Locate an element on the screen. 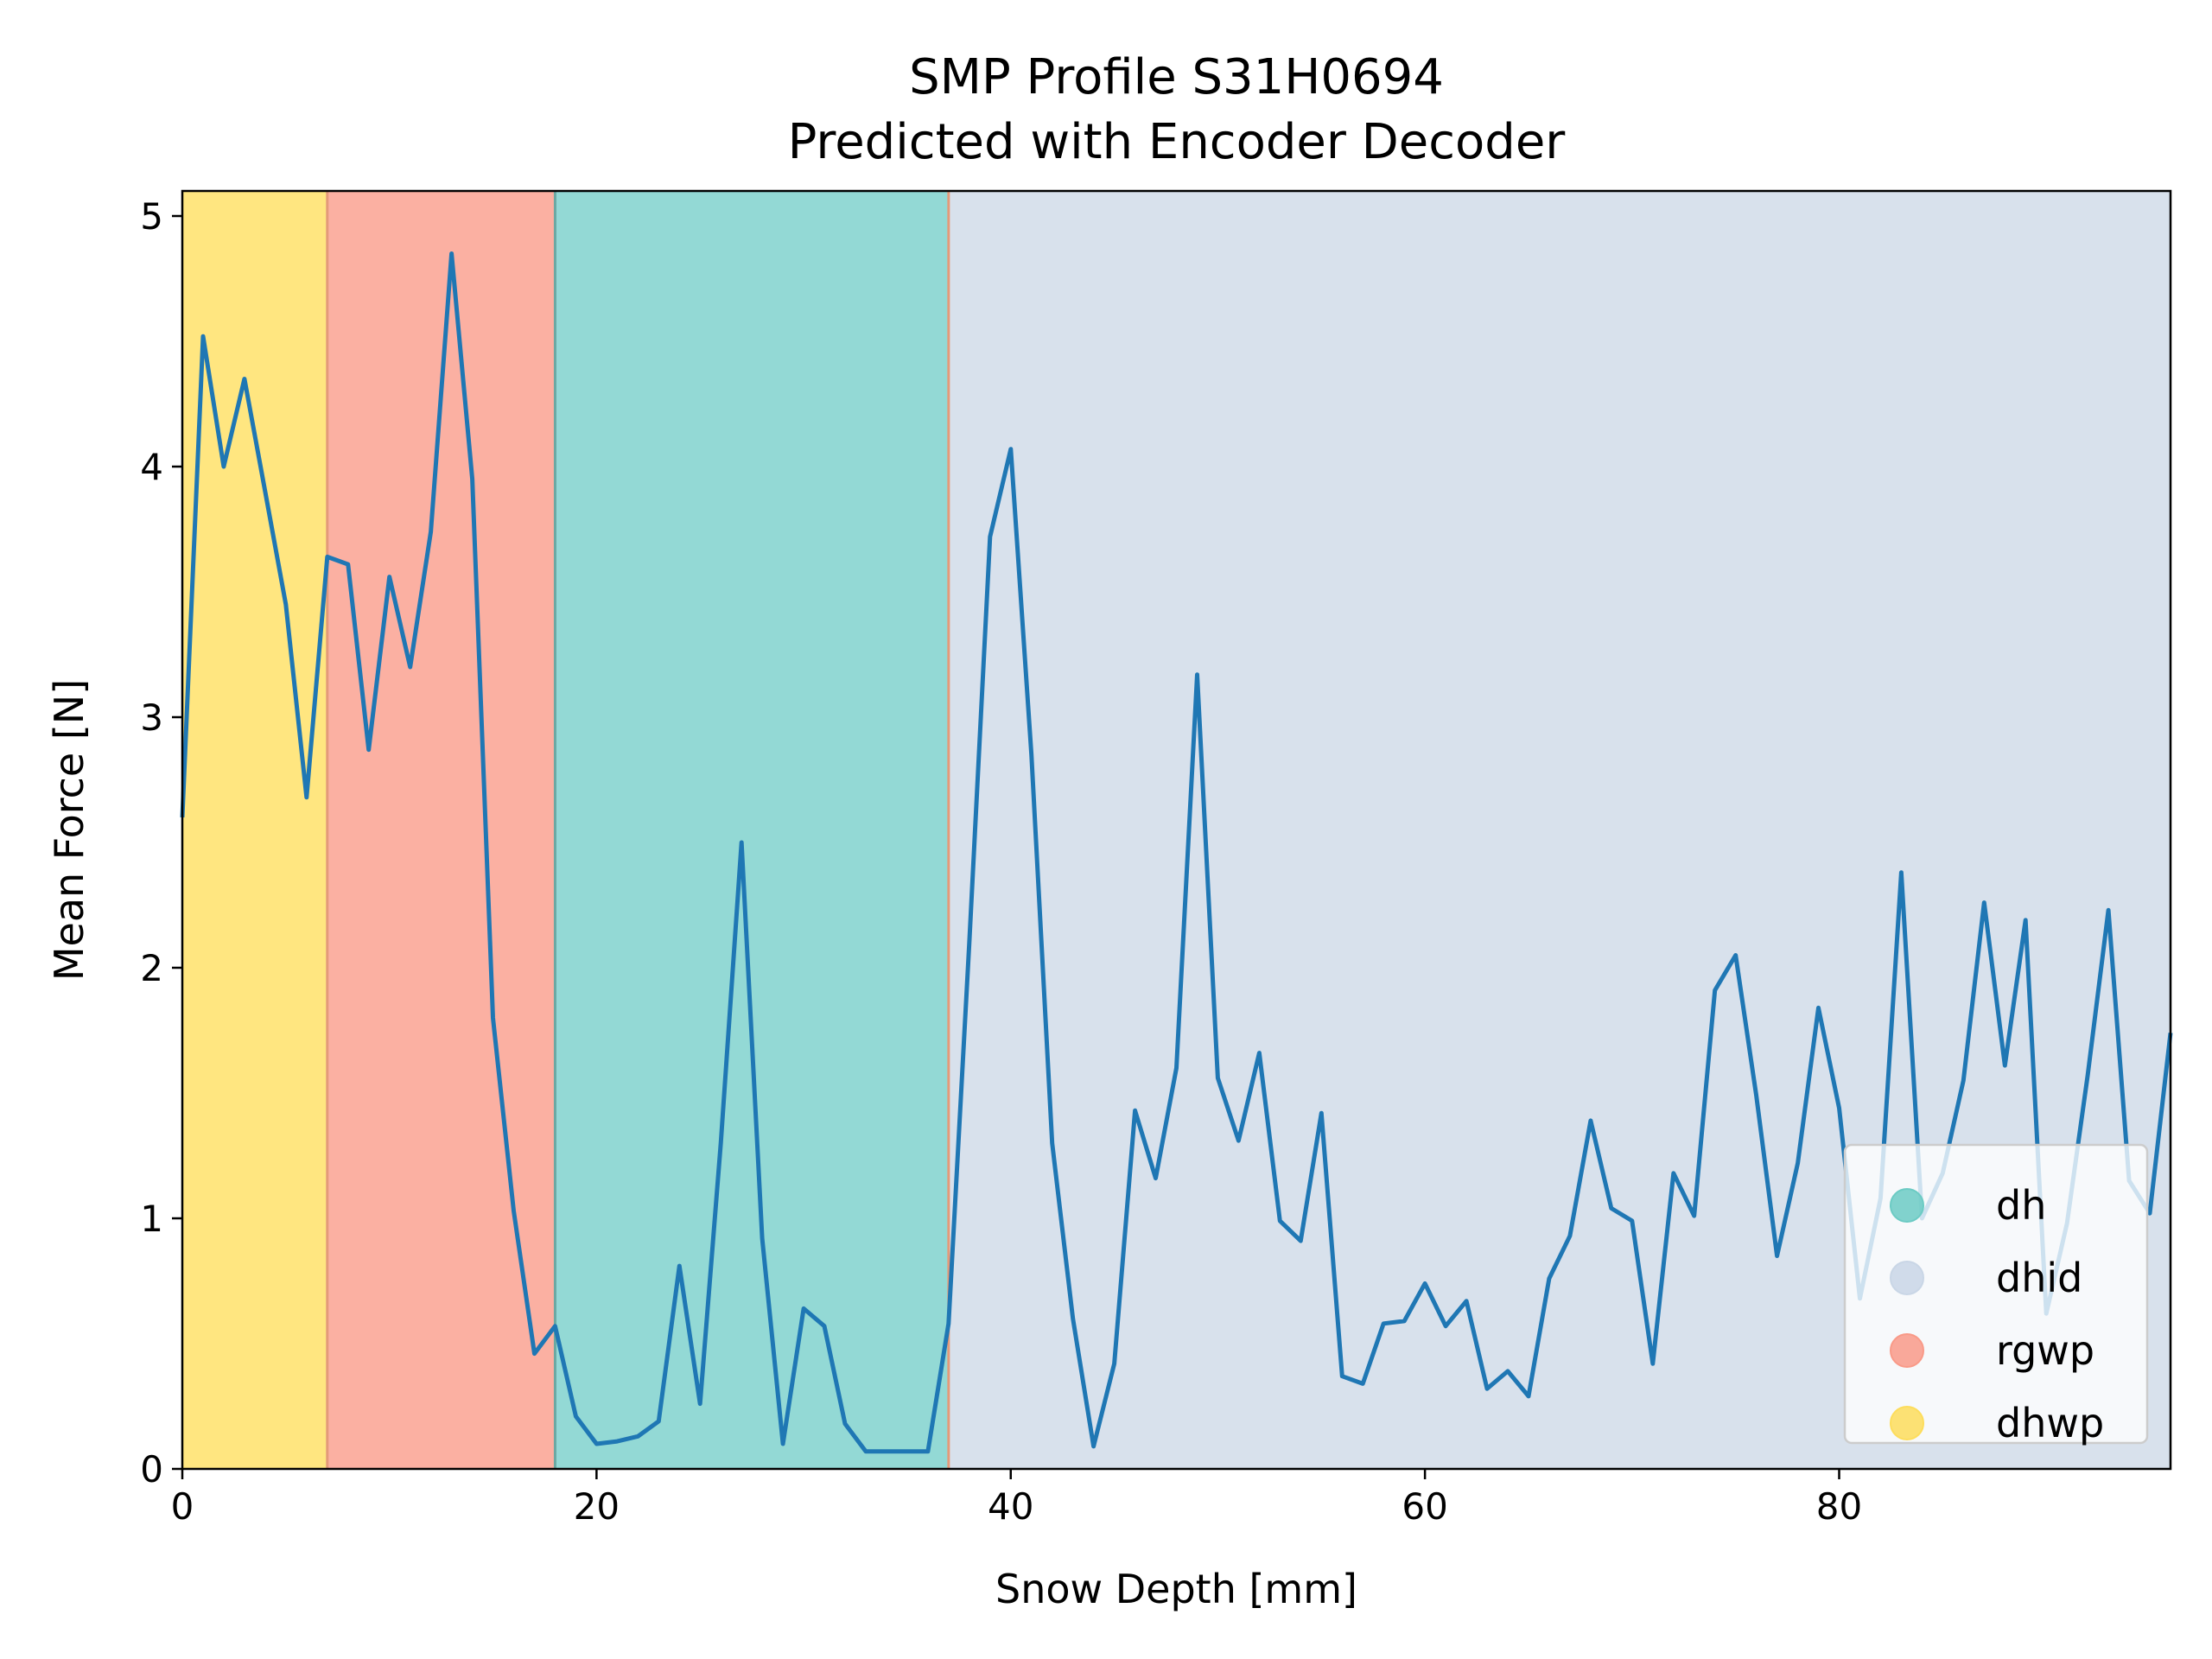  chart-subtitle: Predicted with Encoder Decoder is located at coordinates (1177, 142).